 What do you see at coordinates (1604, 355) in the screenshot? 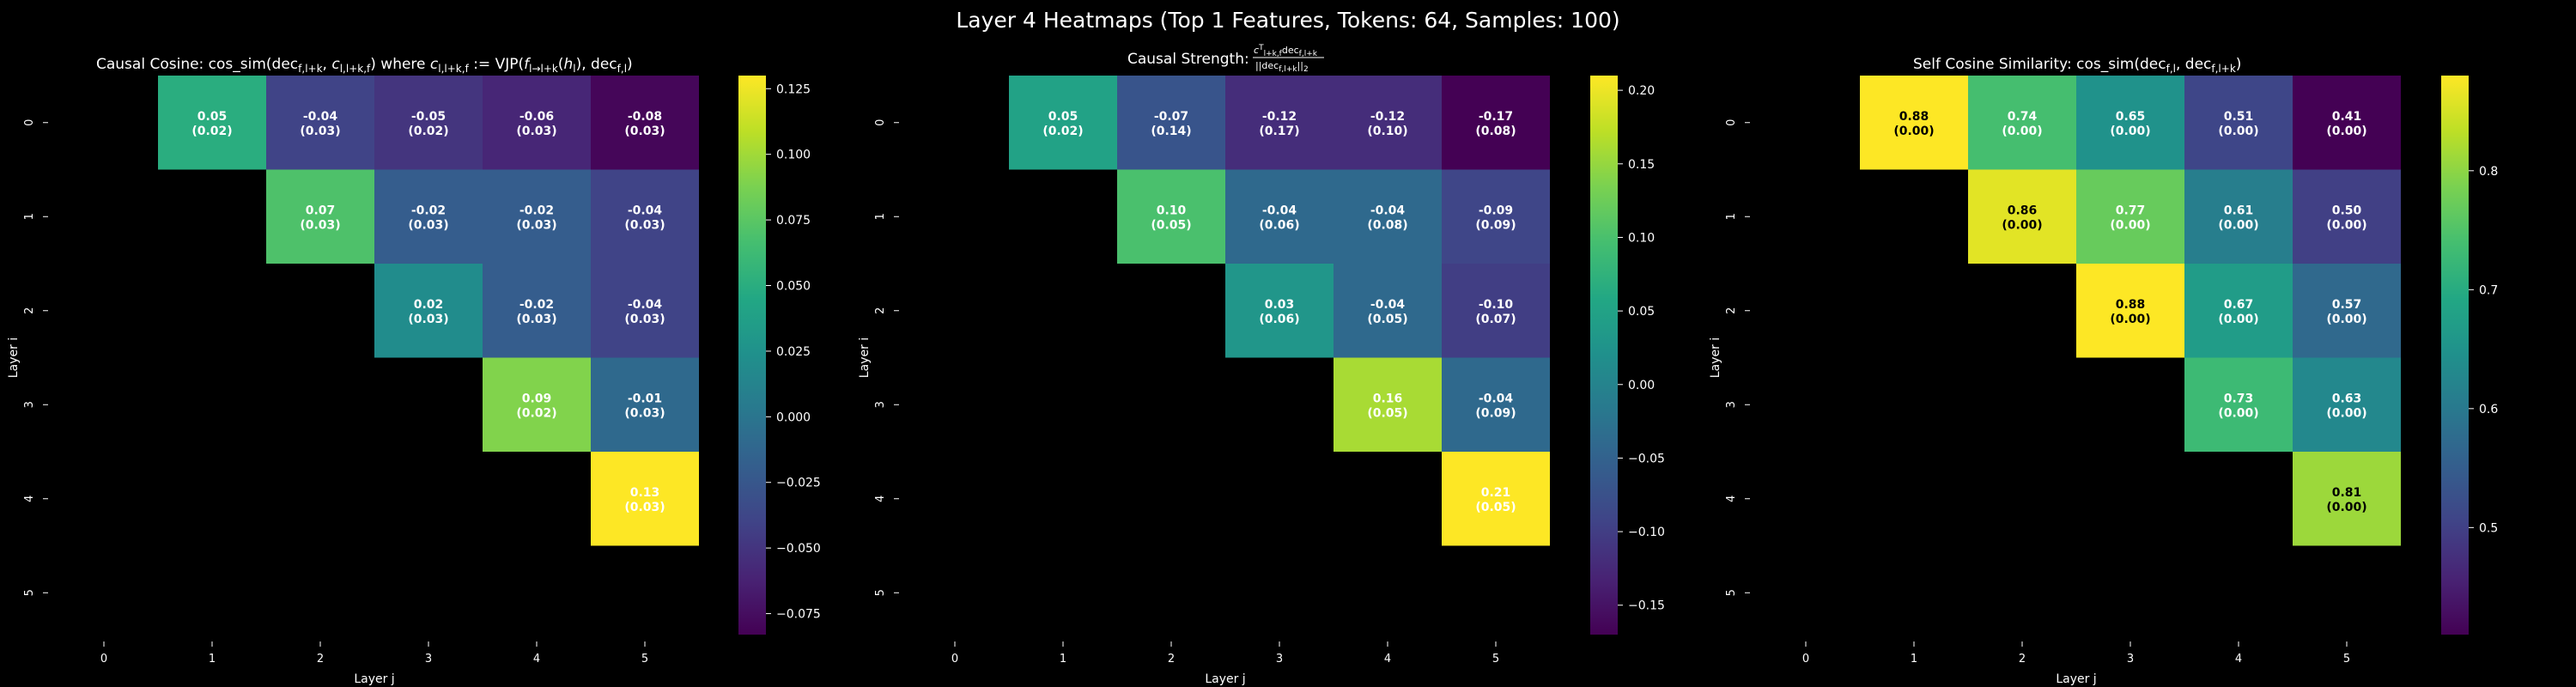
I see `colorbar` at bounding box center [1604, 355].